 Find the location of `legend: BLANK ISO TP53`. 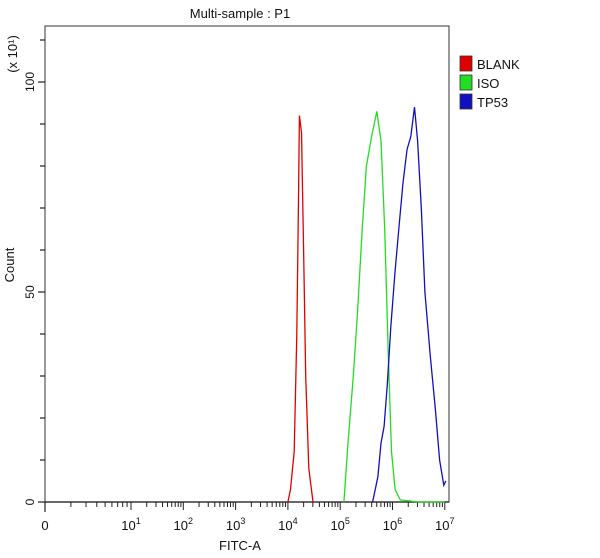

legend: BLANK ISO TP53 is located at coordinates (489, 82).